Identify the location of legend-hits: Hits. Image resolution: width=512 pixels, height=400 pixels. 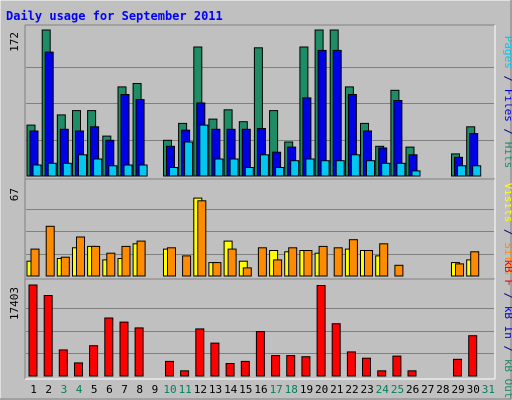
(507, 155).